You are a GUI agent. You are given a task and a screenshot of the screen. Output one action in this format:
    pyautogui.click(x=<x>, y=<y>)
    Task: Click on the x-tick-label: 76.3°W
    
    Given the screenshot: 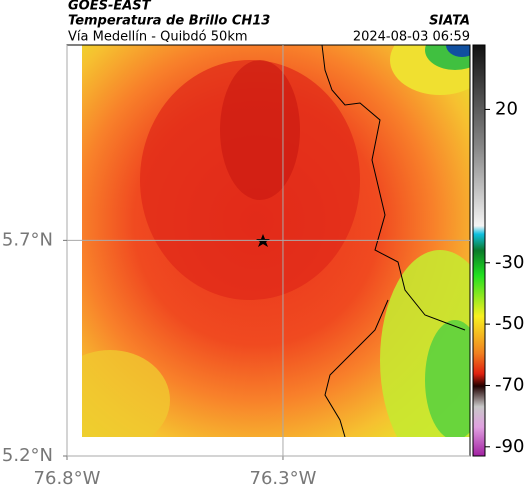 What is the action you would take?
    pyautogui.click(x=283, y=478)
    